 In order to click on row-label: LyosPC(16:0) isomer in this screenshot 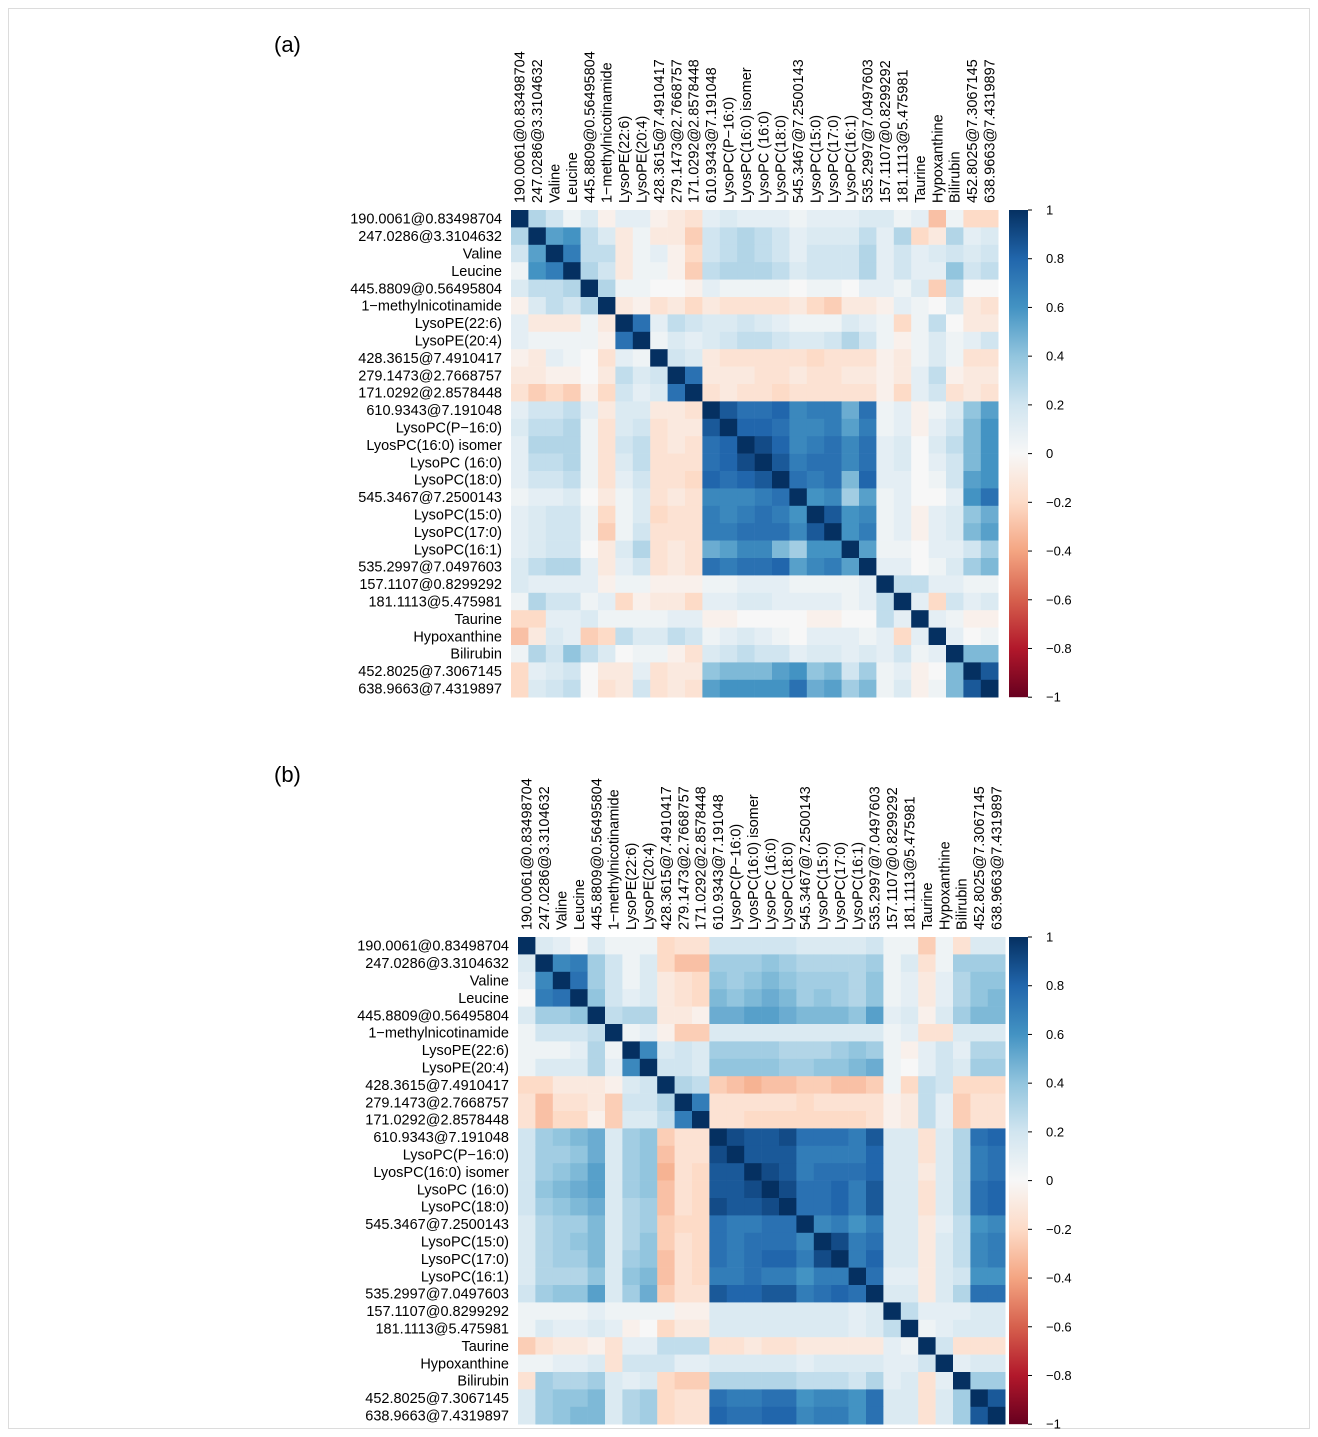, I will do `click(434, 446)`.